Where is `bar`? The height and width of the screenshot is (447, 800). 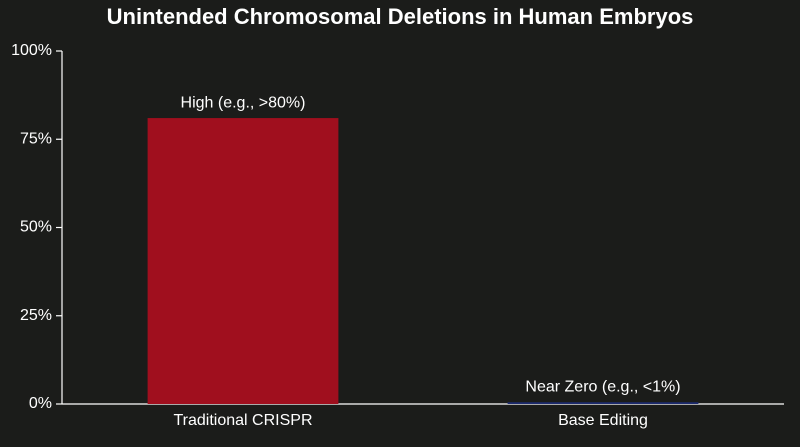 bar is located at coordinates (603, 403).